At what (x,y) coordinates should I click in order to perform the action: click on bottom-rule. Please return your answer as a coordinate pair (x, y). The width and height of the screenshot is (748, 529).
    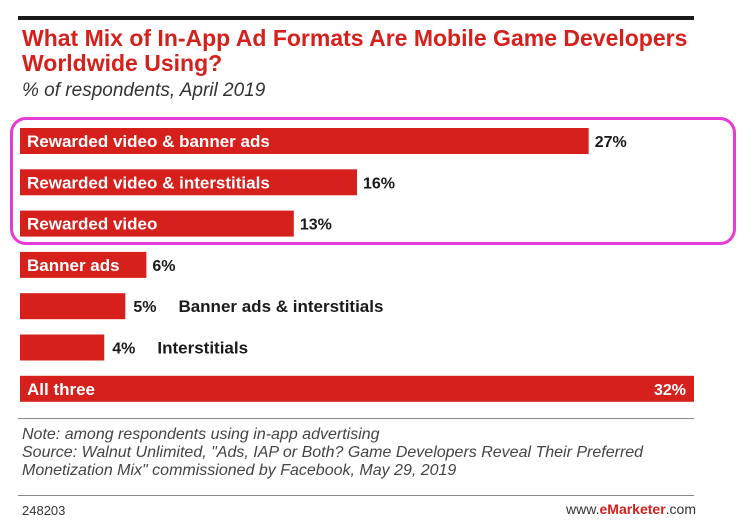
    Looking at the image, I should click on (356, 418).